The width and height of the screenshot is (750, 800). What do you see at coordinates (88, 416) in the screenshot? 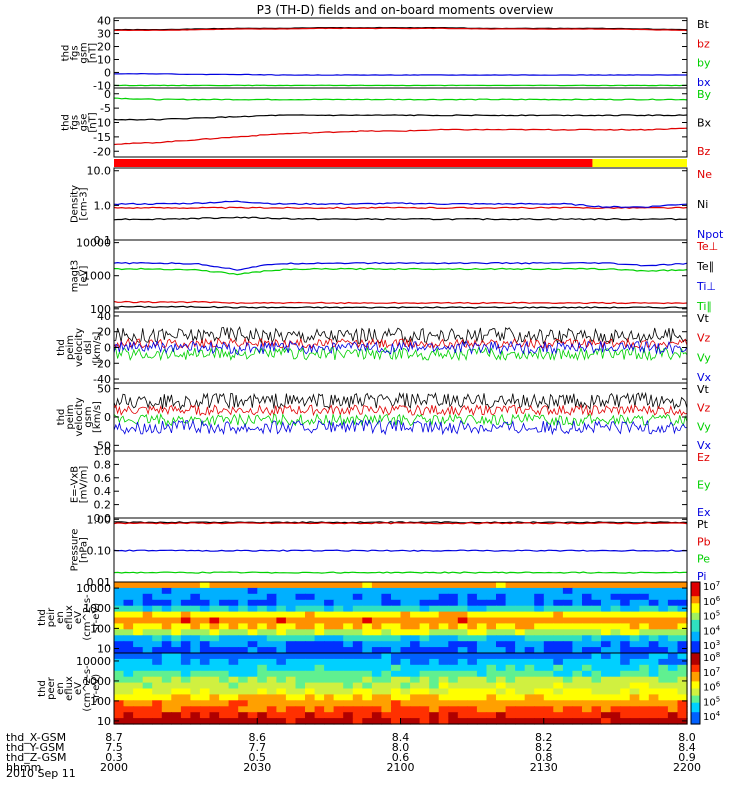
I see `y-axis-label: gsm` at bounding box center [88, 416].